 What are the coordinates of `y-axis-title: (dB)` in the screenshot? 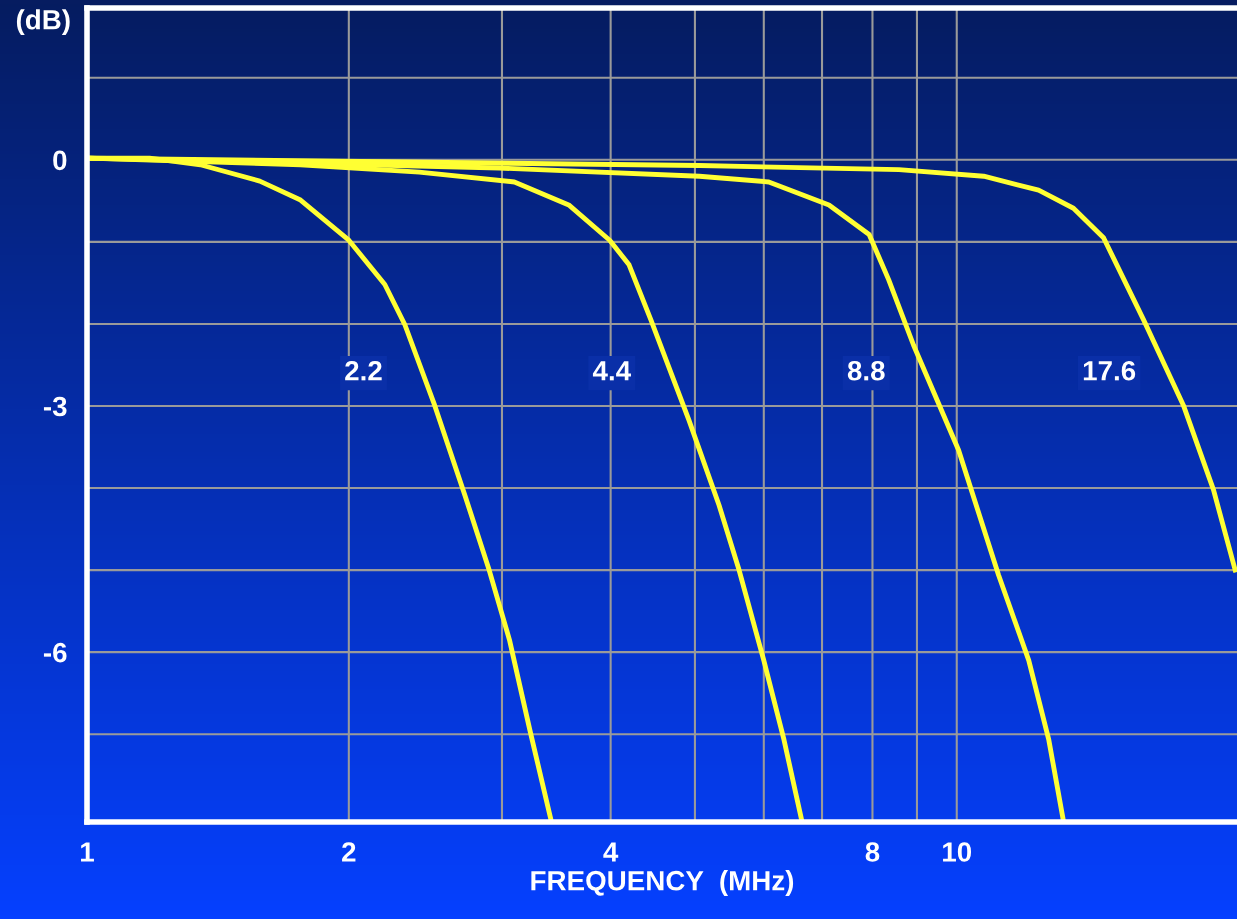 It's located at (43, 22).